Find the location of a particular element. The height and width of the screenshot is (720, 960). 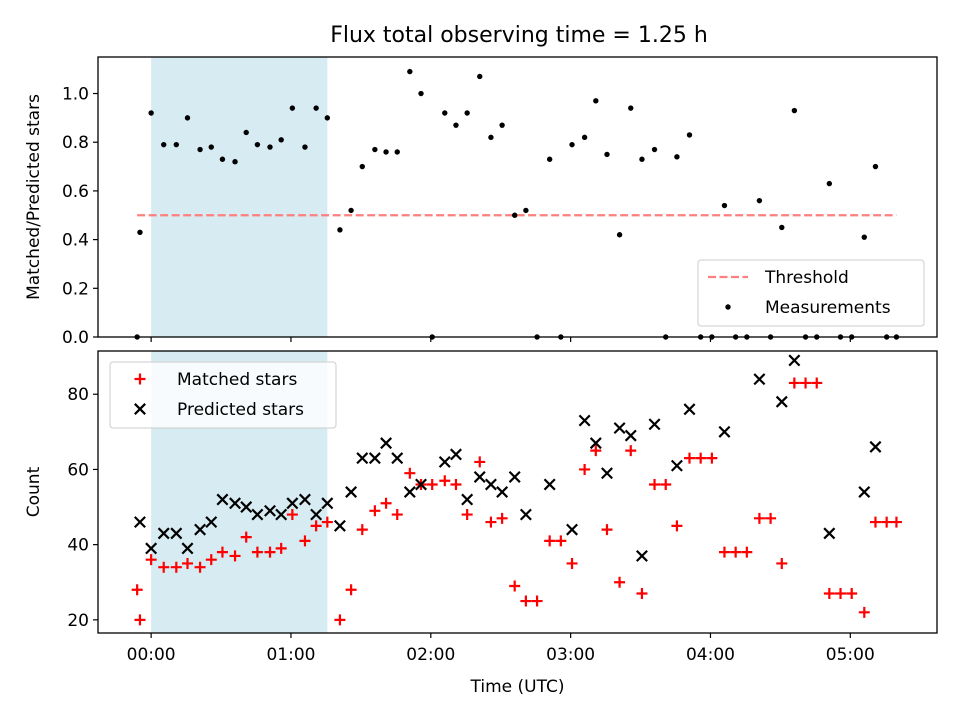

bottom-legend-swatch is located at coordinates (140, 379).